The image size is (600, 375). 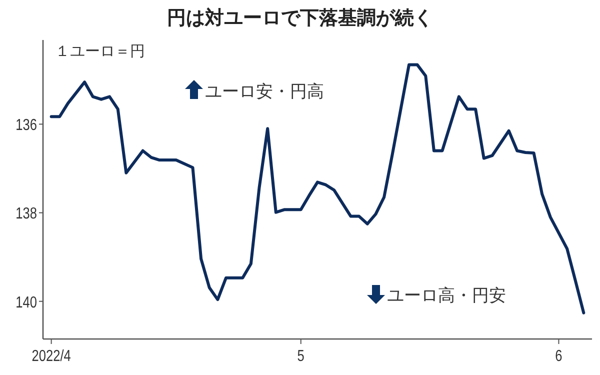 What do you see at coordinates (26, 303) in the screenshot?
I see `y-tick-label: 140` at bounding box center [26, 303].